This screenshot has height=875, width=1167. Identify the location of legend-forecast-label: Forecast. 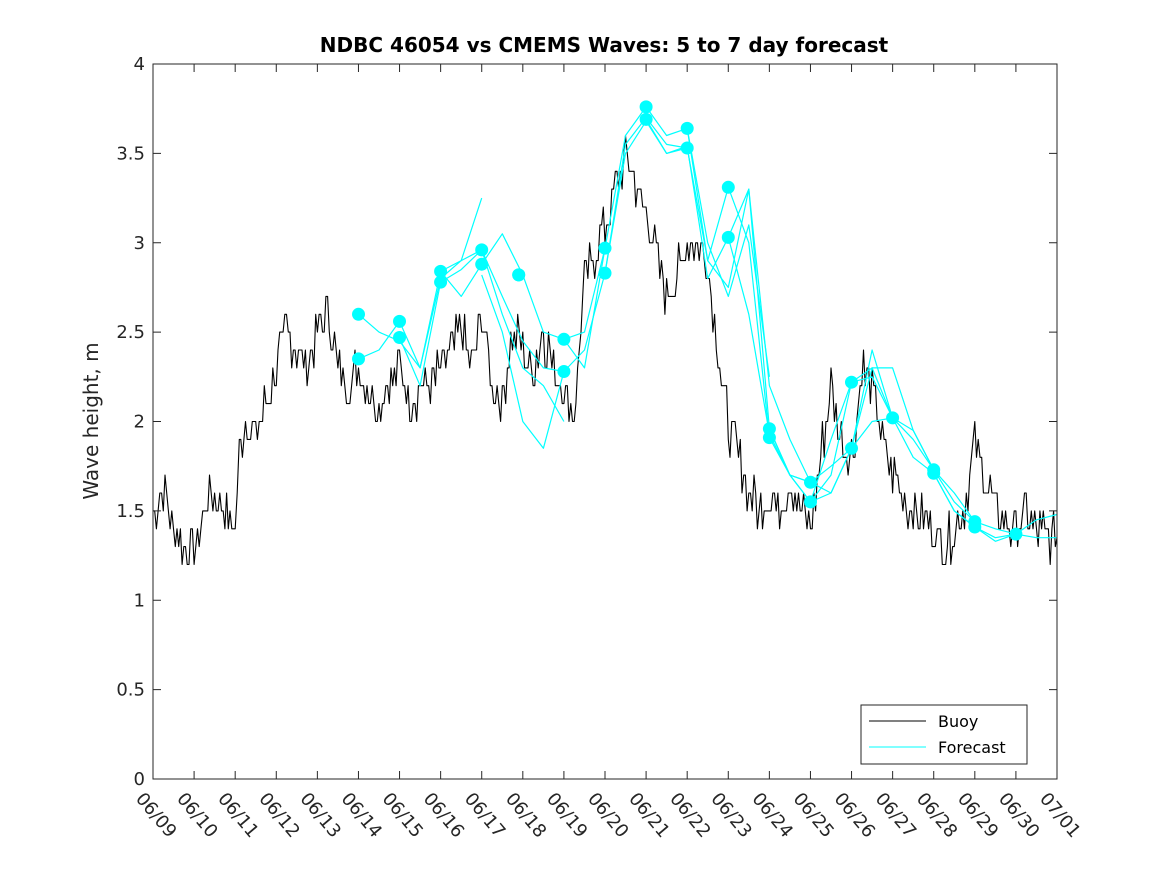
(972, 747).